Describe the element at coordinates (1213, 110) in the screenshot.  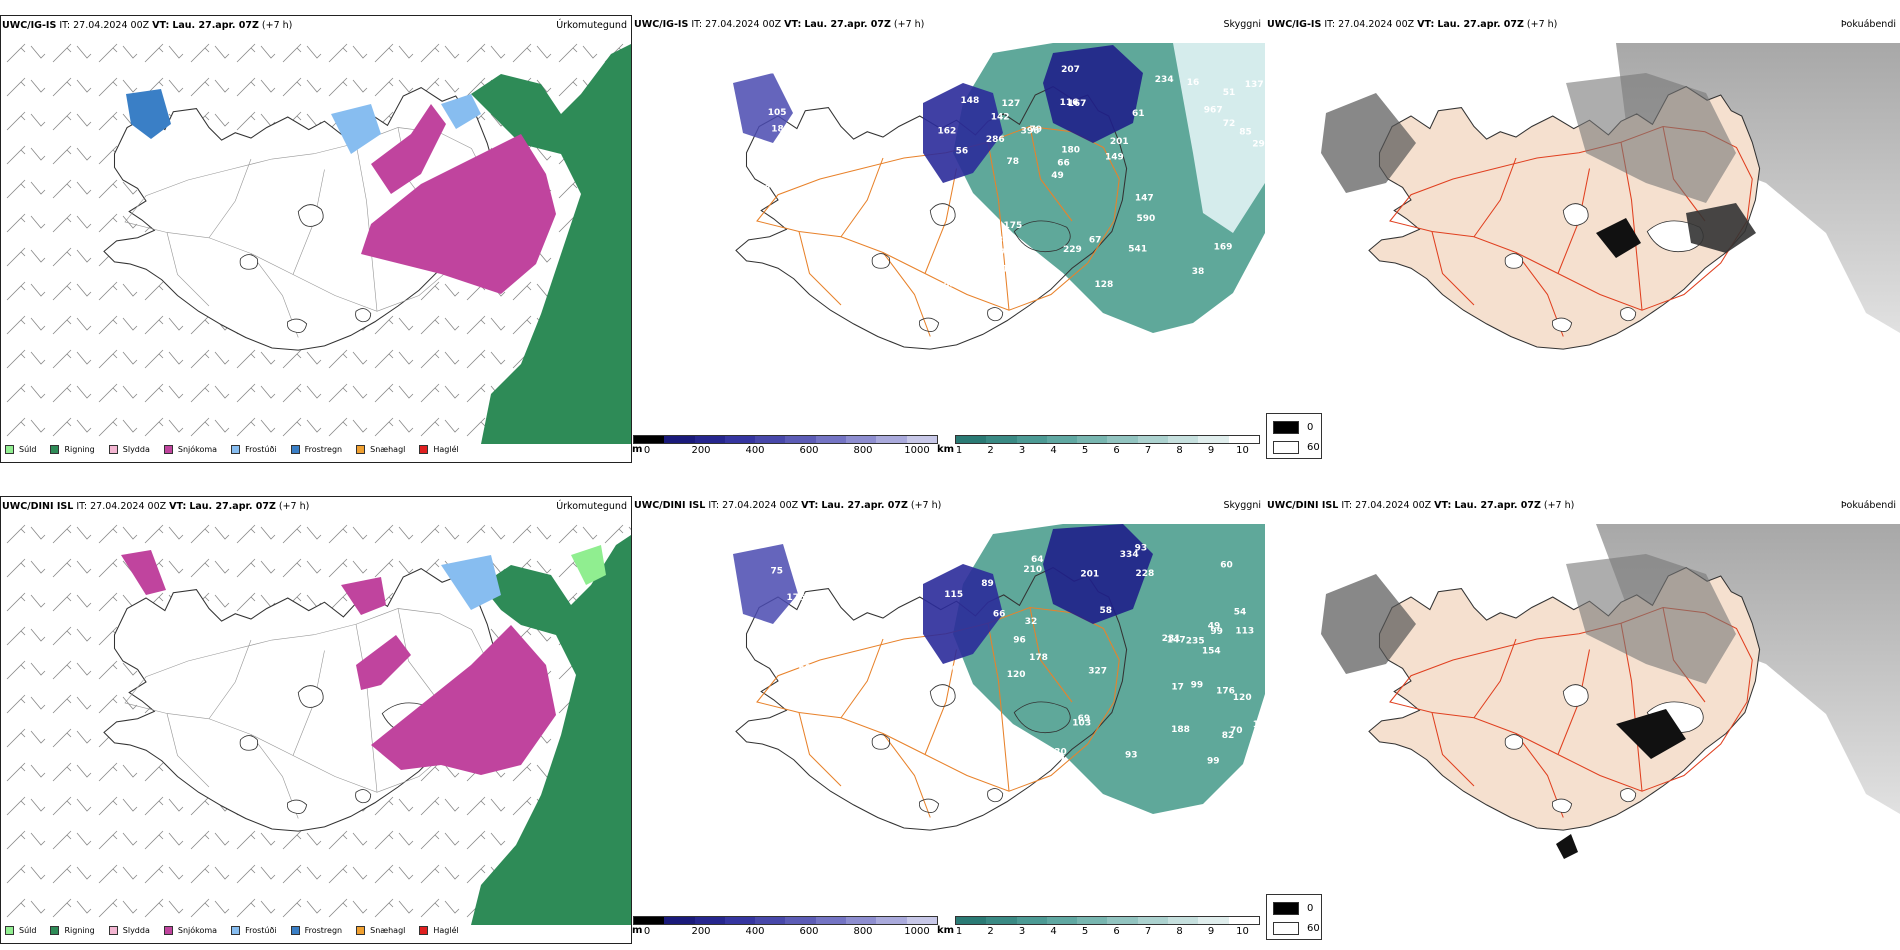
I see `visibility-value-label: 967` at that location.